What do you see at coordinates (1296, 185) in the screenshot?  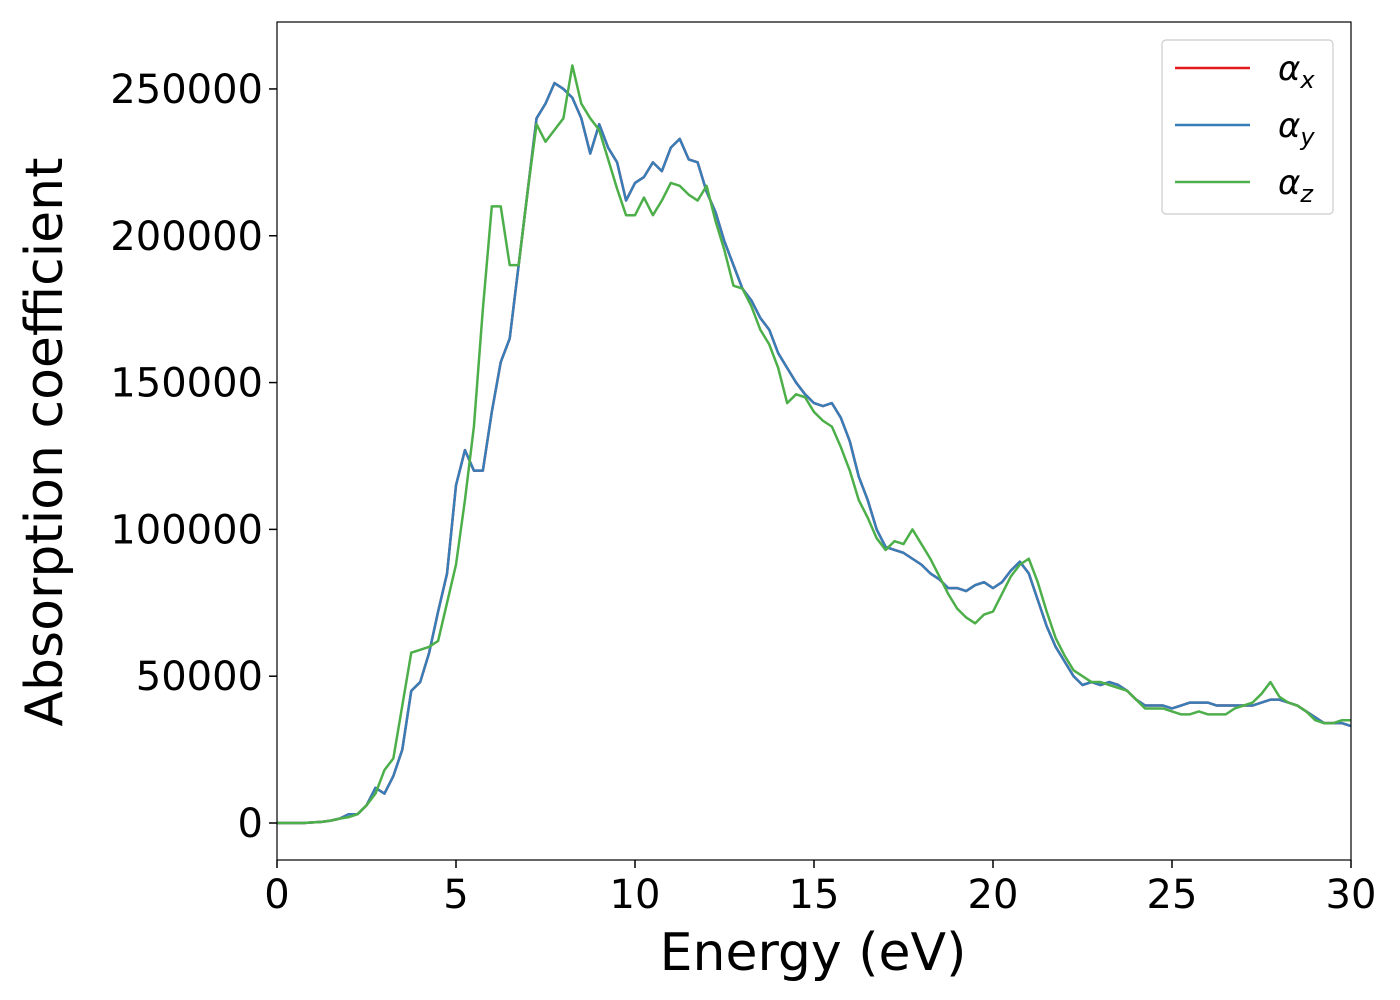 I see `legend-label: αz` at bounding box center [1296, 185].